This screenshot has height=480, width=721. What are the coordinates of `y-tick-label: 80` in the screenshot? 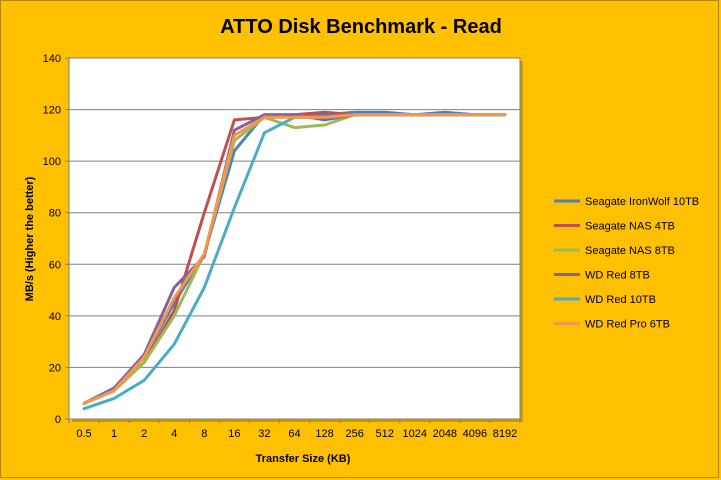 It's located at (55, 214).